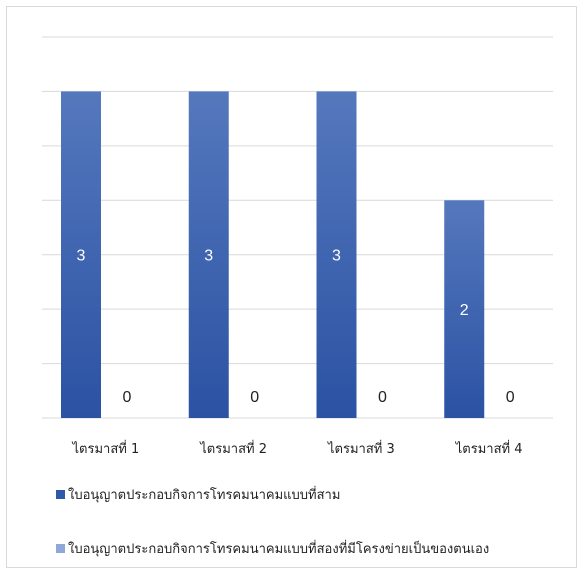  I want to click on legend-item-series-1: ใบอนุญาตประกอบกิจการโทรคมนาคมแบบที่สาม, so click(198, 494).